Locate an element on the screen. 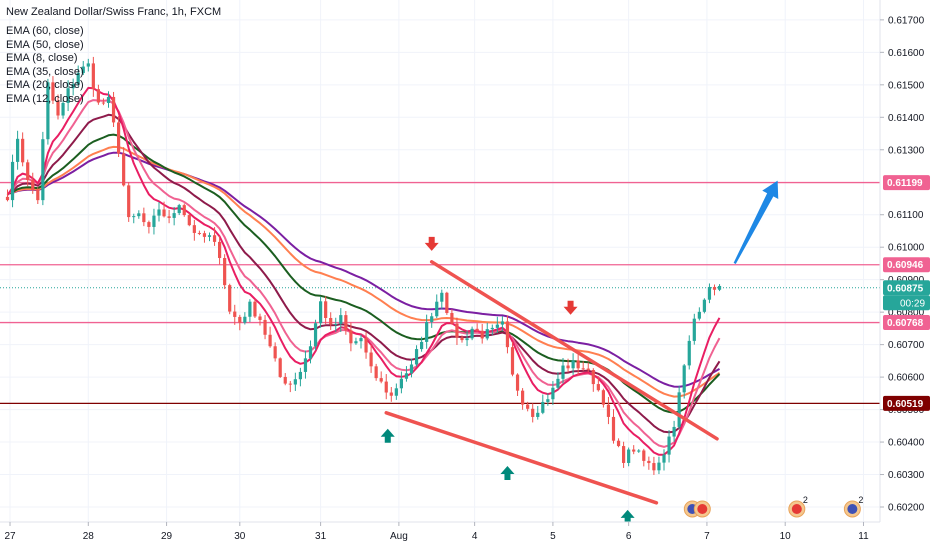  price-tick-label: 0.60600 is located at coordinates (906, 378).